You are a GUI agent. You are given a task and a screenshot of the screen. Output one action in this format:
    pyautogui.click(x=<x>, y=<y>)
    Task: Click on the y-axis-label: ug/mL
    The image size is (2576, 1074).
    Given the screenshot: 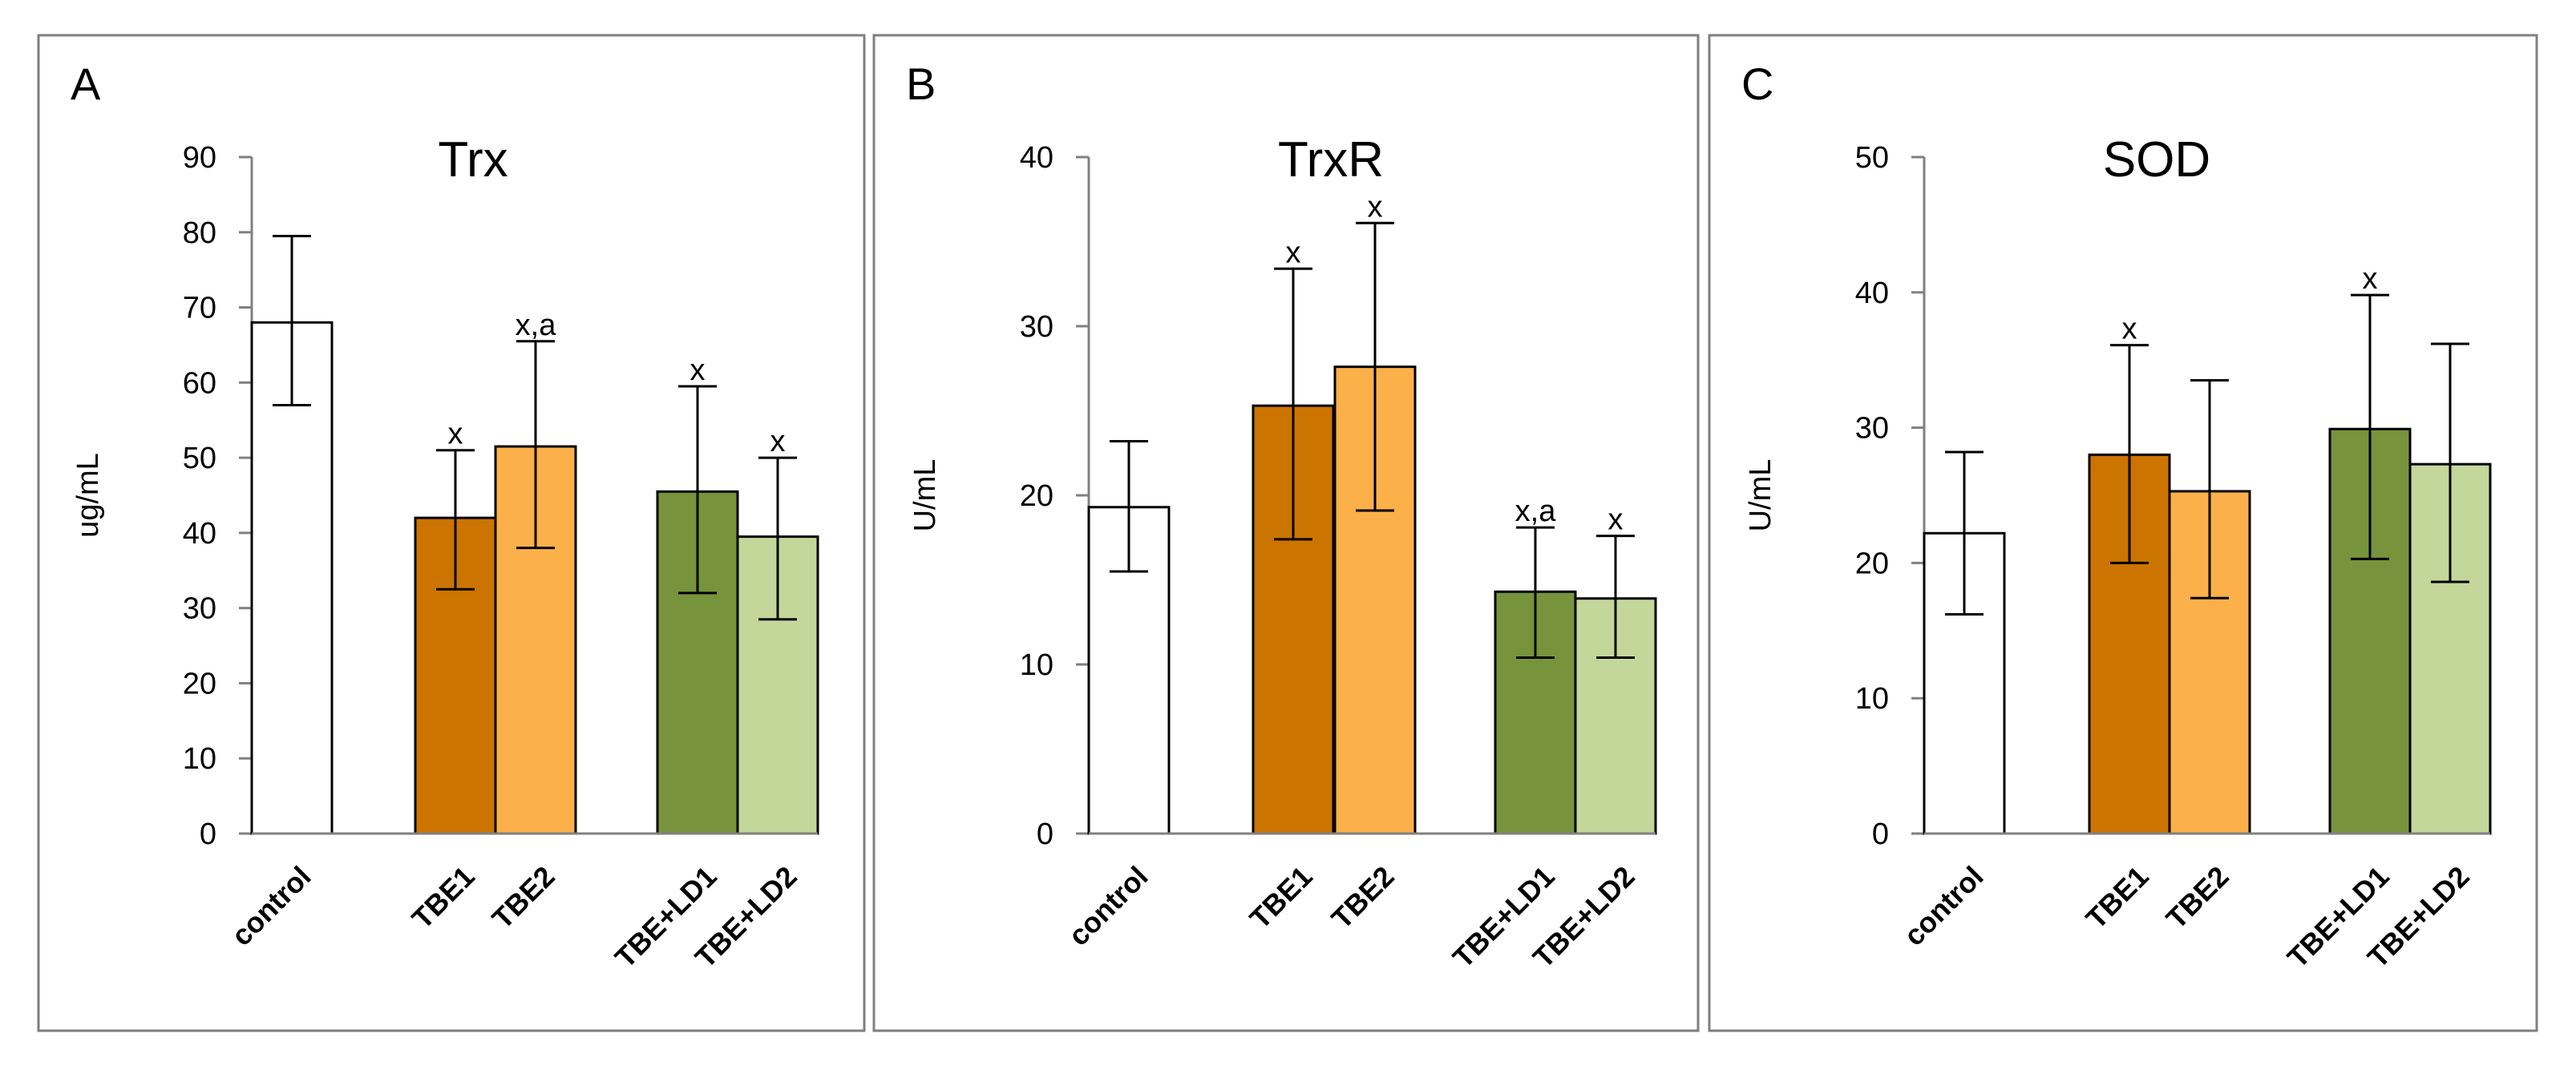 What is the action you would take?
    pyautogui.click(x=88, y=495)
    